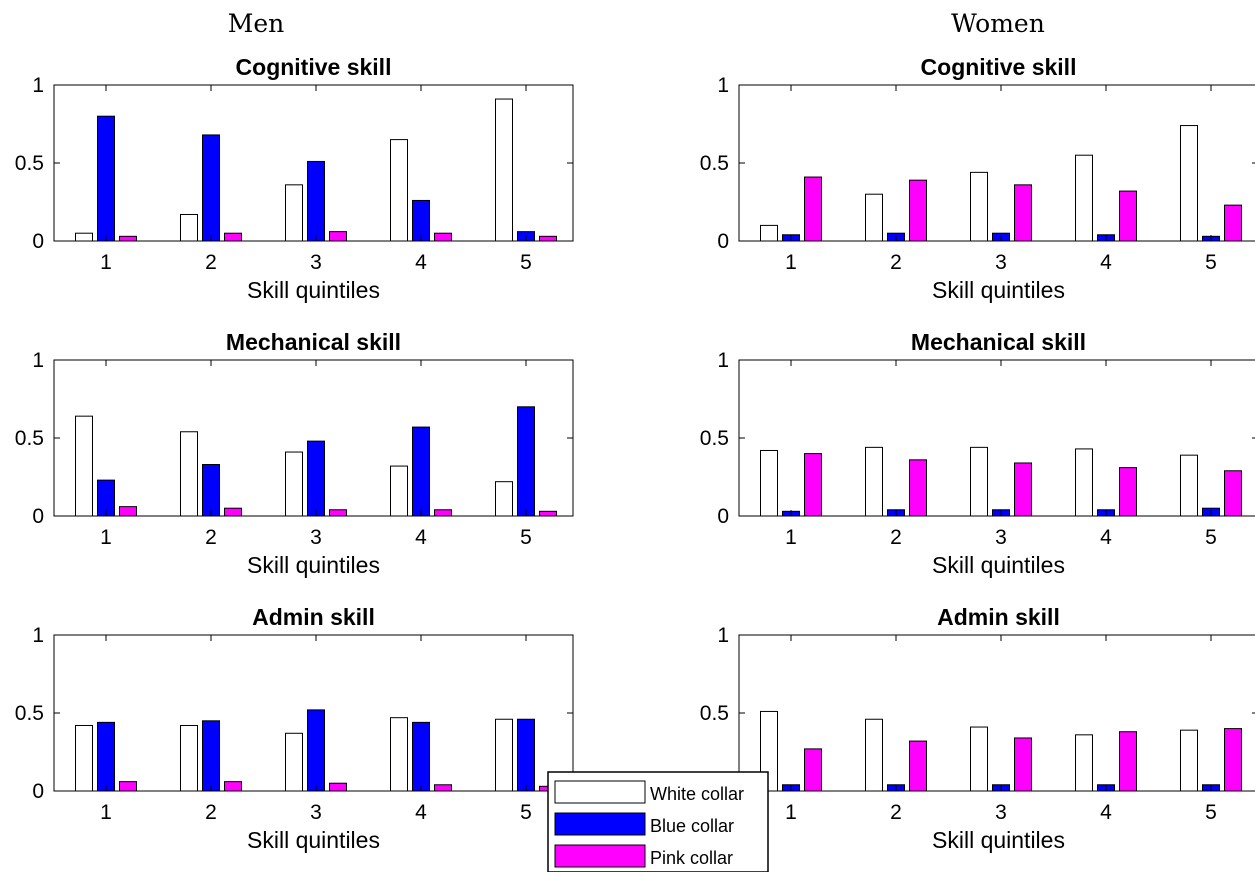 This screenshot has height=872, width=1255. Describe the element at coordinates (211, 490) in the screenshot. I see `bar-blue-collar-q2` at that location.